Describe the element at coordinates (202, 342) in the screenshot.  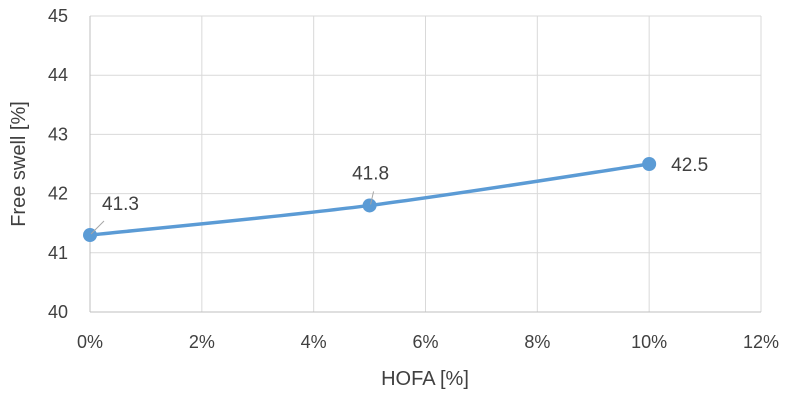
I see `x-tick-label: 2%` at that location.